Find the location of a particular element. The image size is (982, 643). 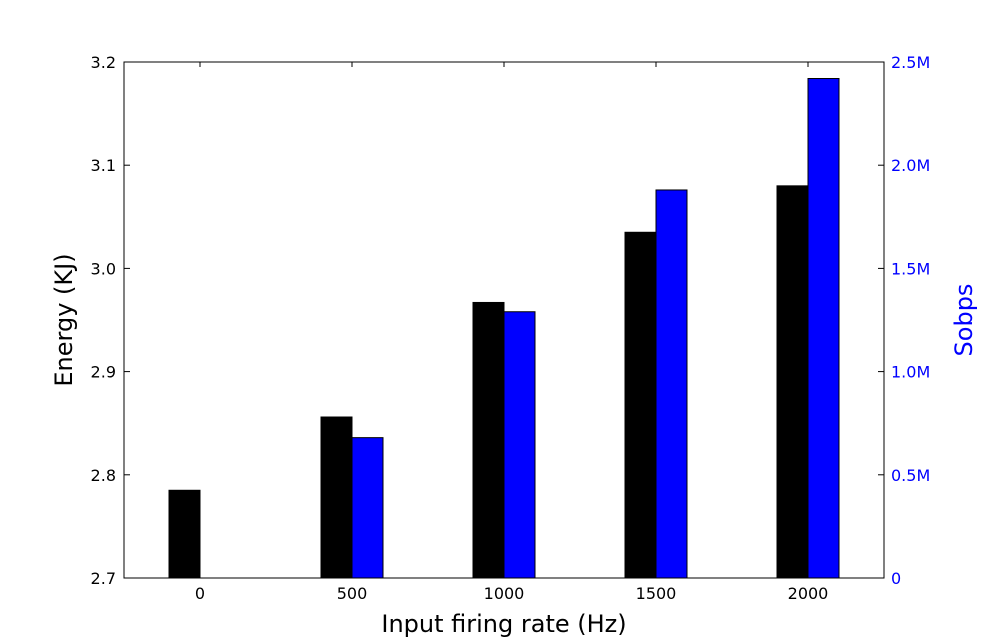

y2-tick-label: 0 is located at coordinates (896, 578).